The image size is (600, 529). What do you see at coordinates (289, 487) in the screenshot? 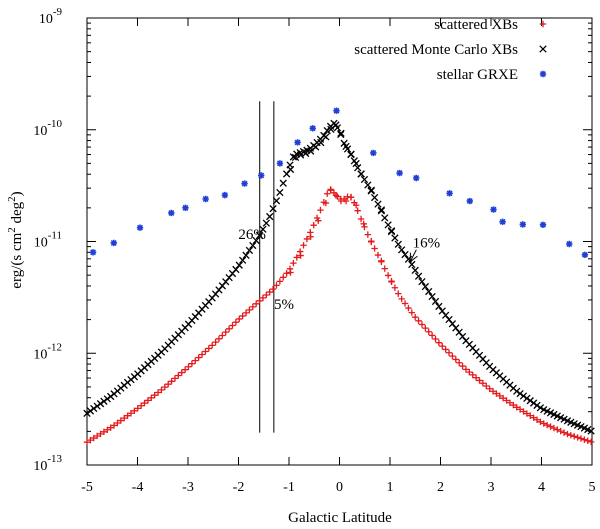
I see `x-tick-label: -1` at bounding box center [289, 487].